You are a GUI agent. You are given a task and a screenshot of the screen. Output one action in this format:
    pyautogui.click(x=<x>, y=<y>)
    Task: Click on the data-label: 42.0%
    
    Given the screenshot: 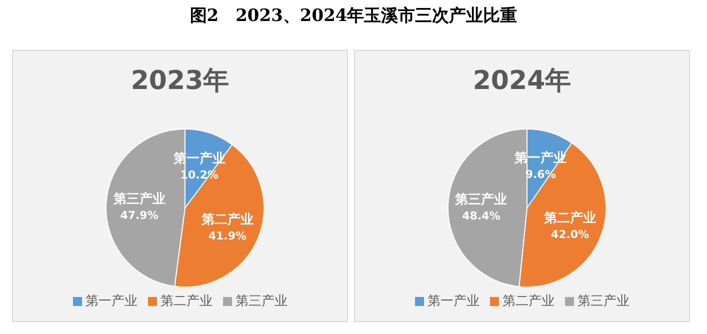 What is the action you would take?
    pyautogui.click(x=570, y=234)
    